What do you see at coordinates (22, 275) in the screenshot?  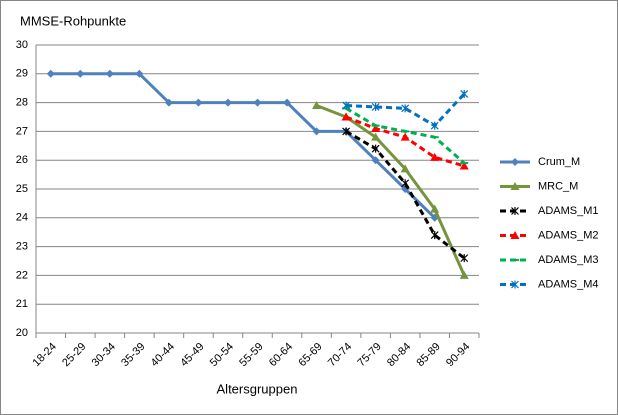 I see `y-tick-label: 22` at bounding box center [22, 275].